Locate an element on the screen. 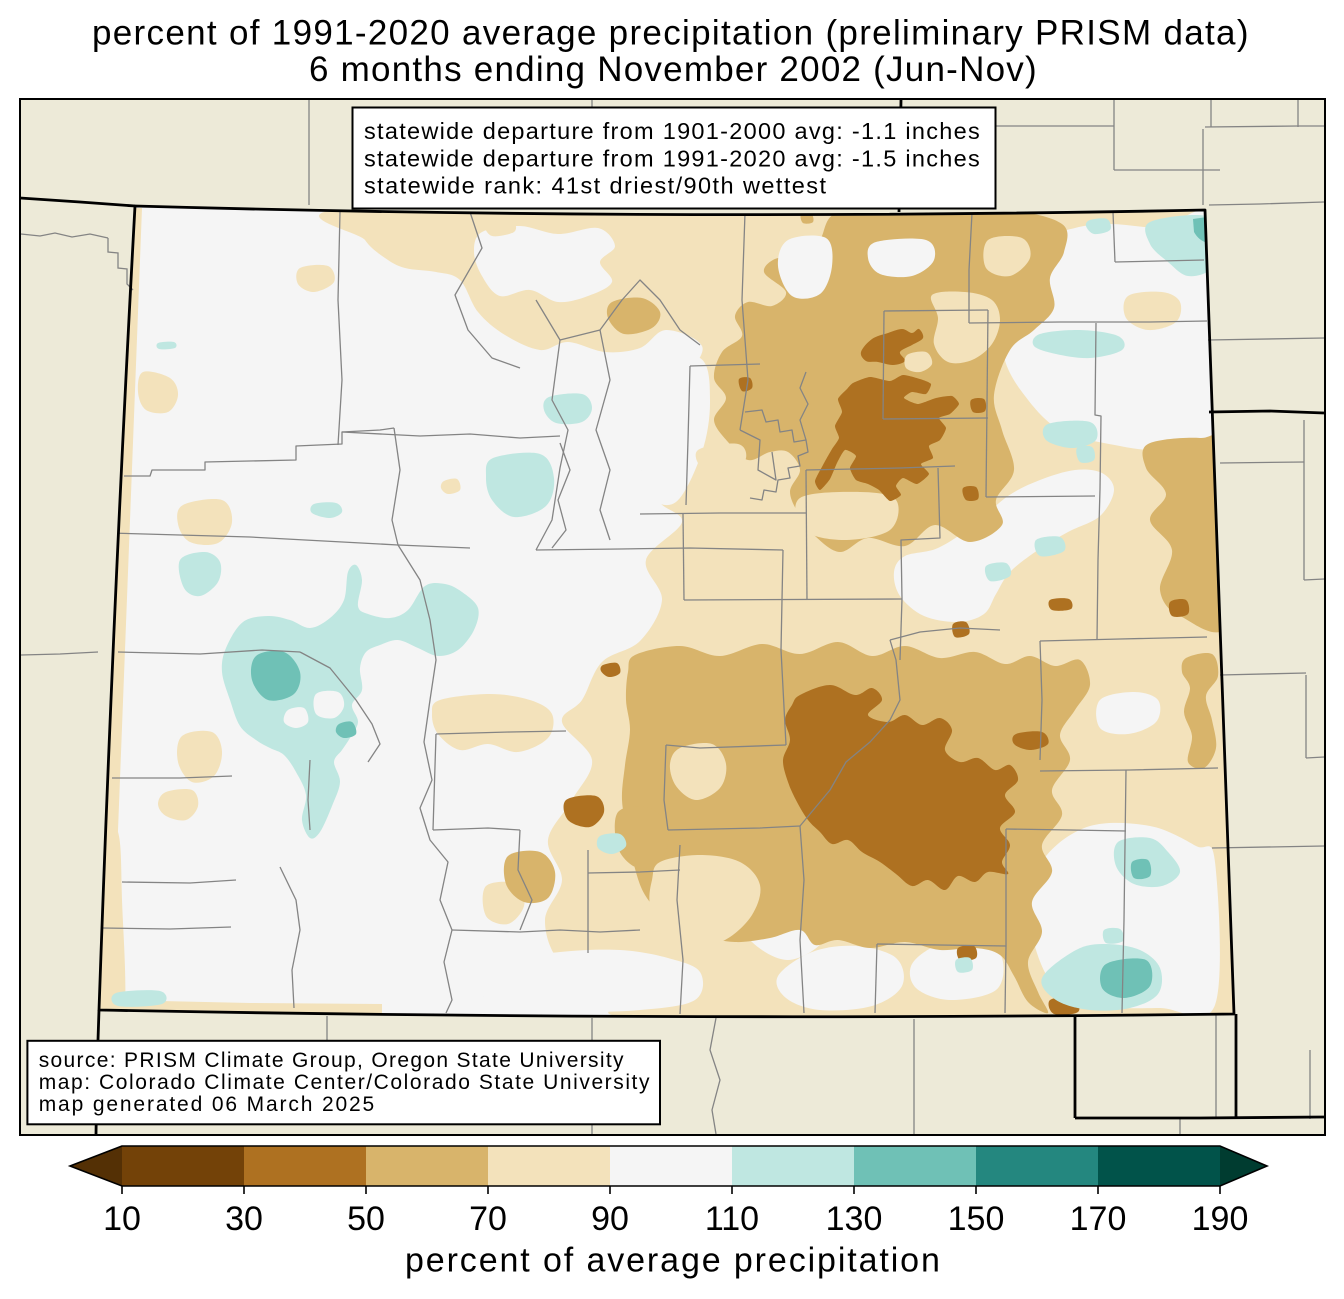 This screenshot has width=1344, height=1299. svg-text:6 months ending November 2002: 6 months ending November 2002 (Jun-Nov) is located at coordinates (673, 69).